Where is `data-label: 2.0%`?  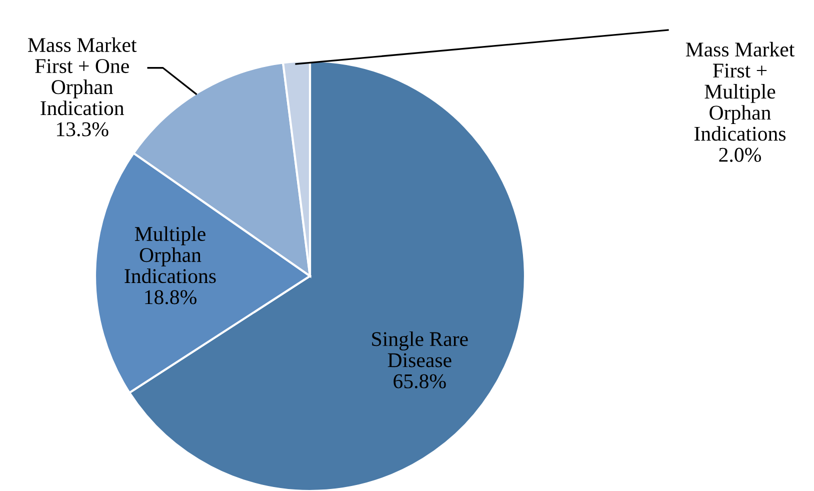
data-label: 2.0% is located at coordinates (740, 155).